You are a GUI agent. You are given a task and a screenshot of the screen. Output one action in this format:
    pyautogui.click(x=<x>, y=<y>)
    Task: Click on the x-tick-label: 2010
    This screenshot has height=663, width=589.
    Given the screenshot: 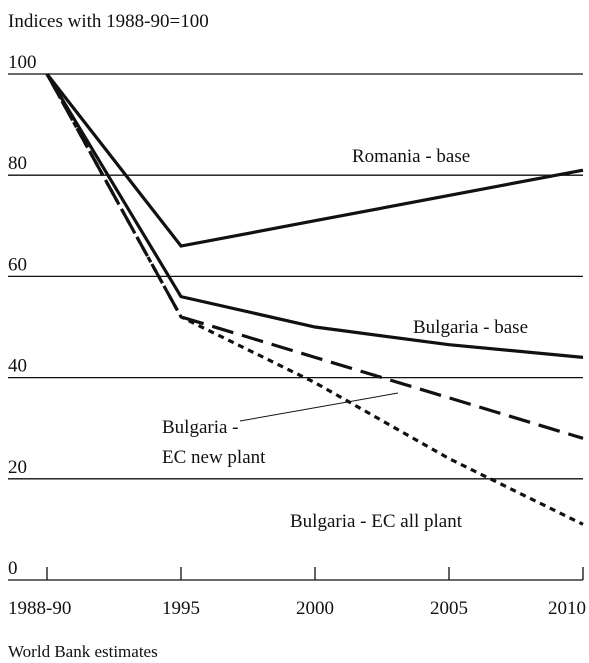 What is the action you would take?
    pyautogui.click(x=567, y=608)
    